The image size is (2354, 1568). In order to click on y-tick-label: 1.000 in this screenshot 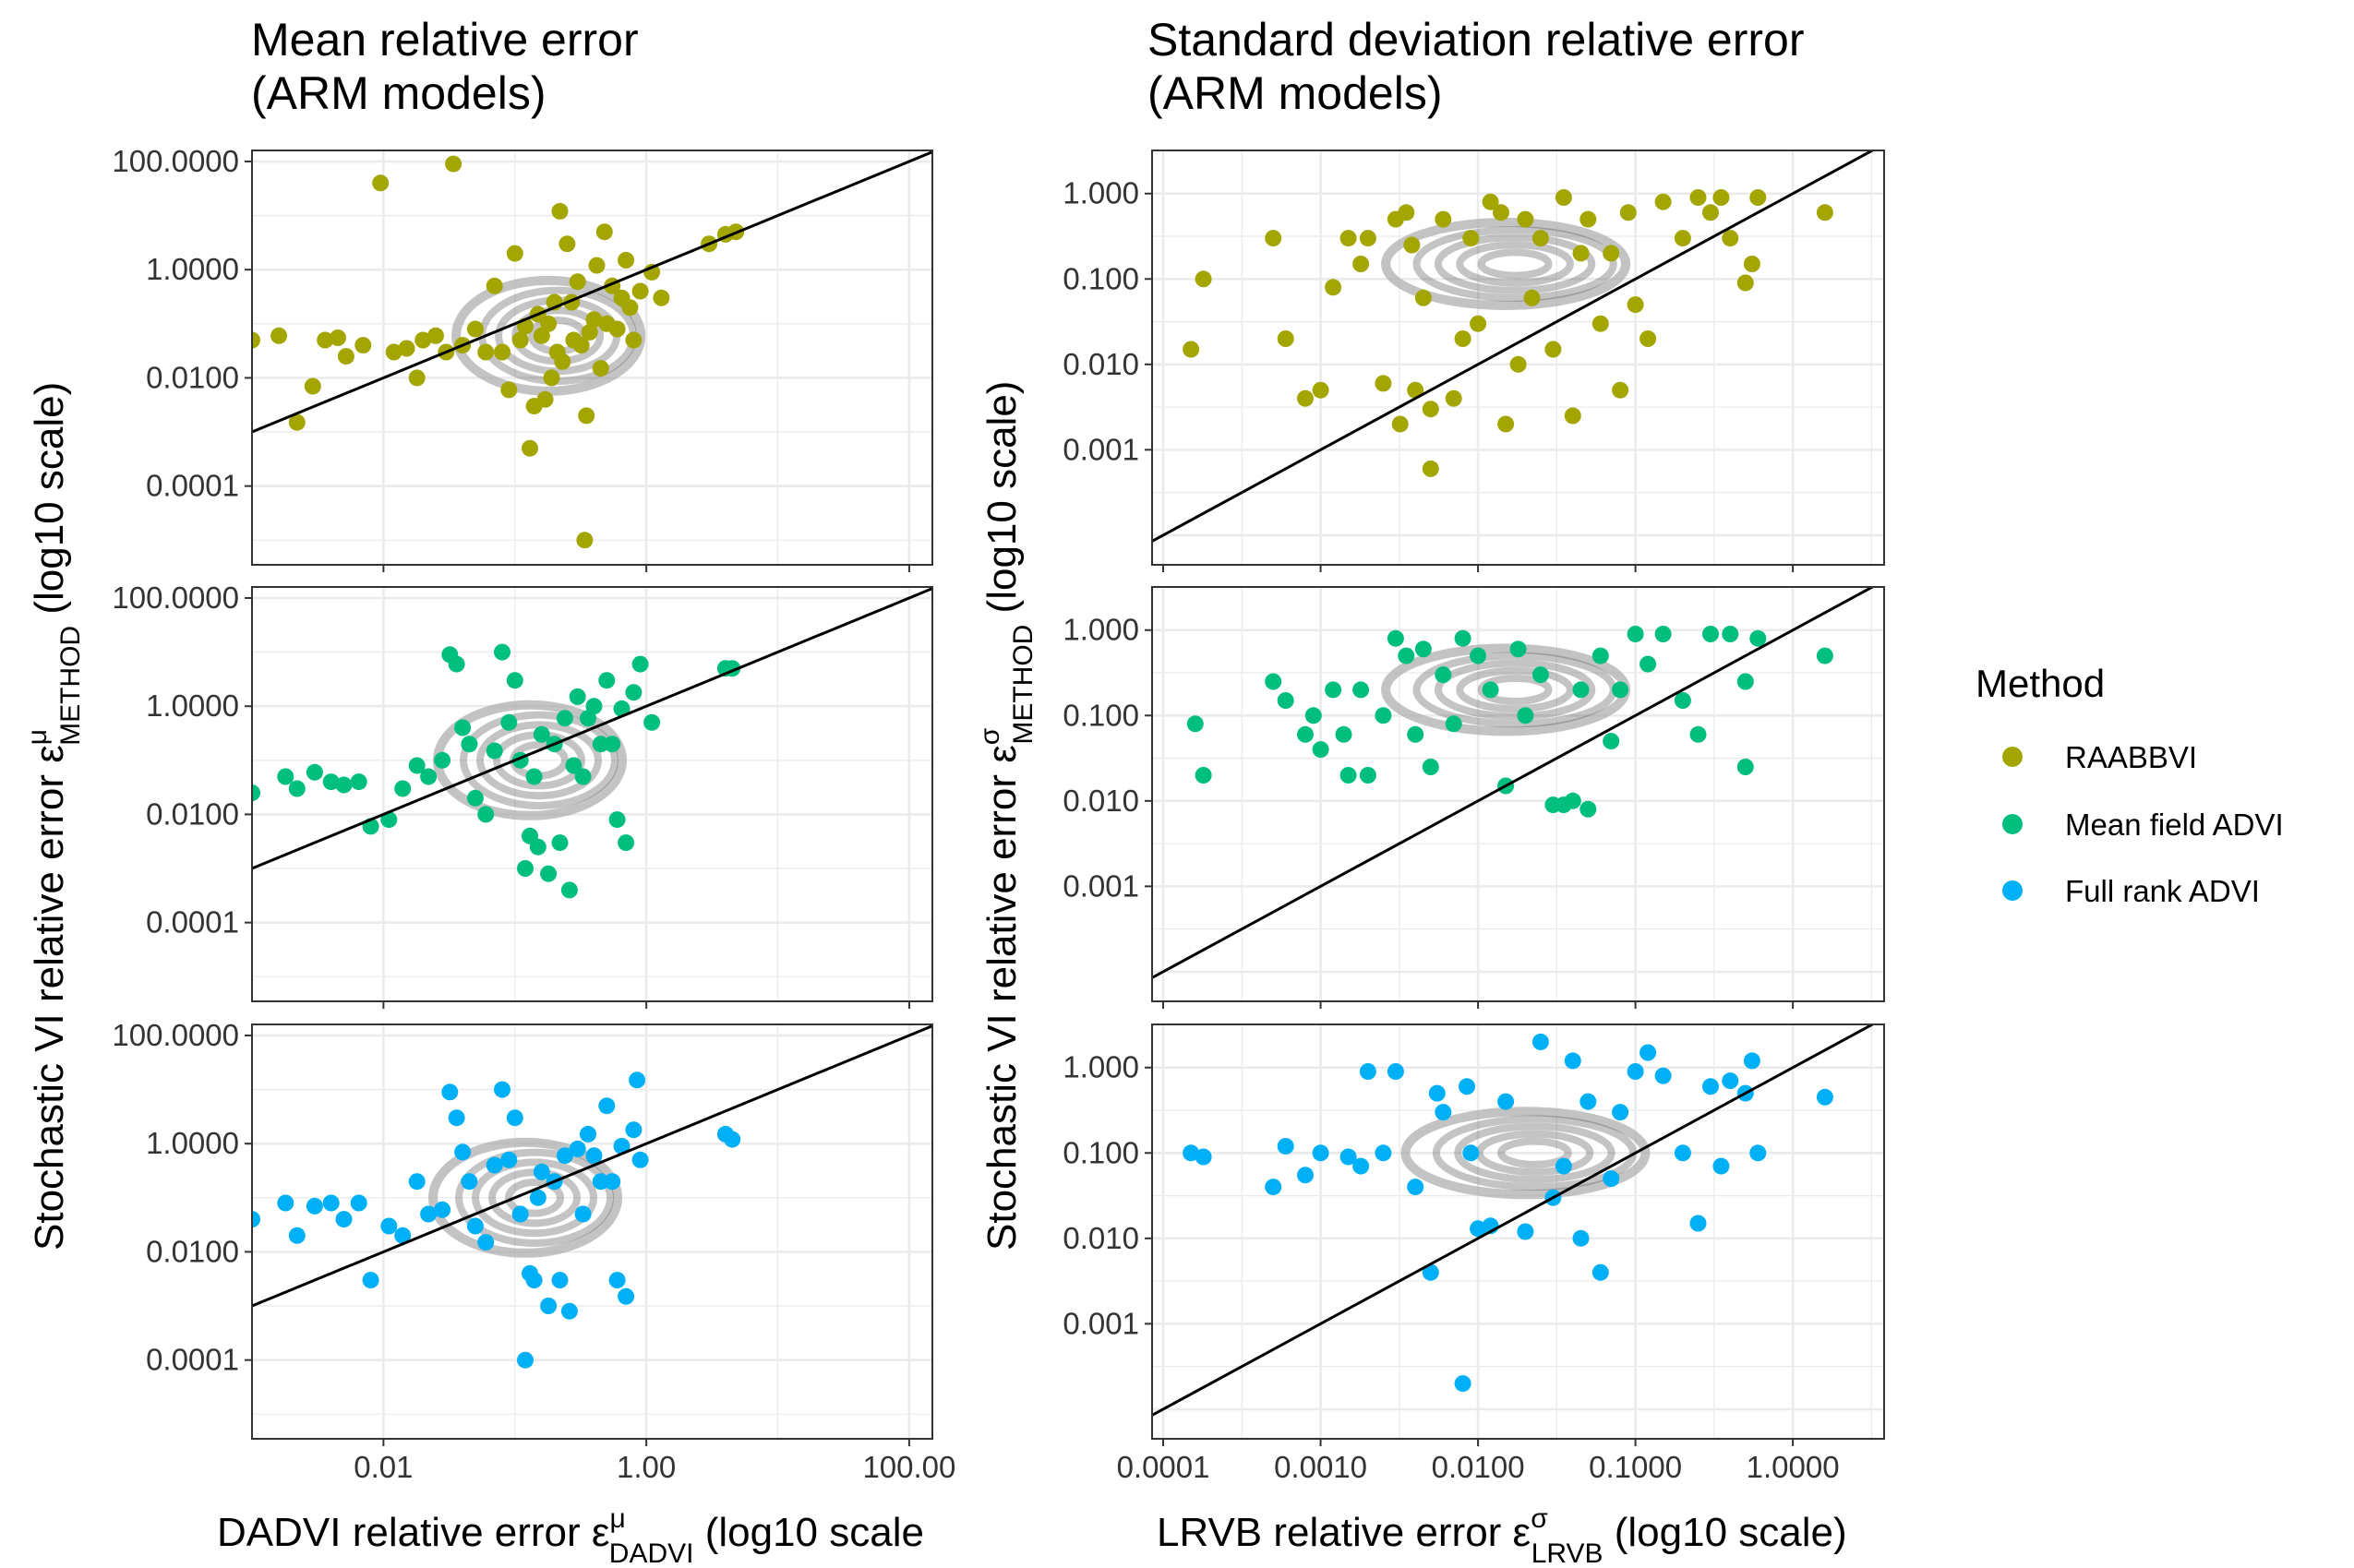, I will do `click(1101, 1067)`.